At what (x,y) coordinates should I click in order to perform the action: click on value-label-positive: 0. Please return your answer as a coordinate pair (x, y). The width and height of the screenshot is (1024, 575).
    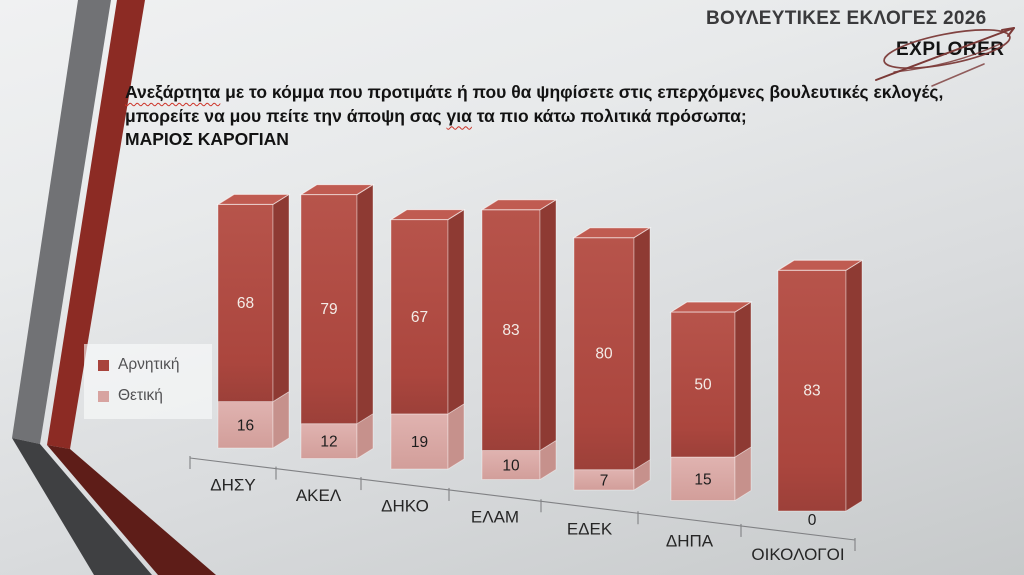
    Looking at the image, I should click on (812, 520).